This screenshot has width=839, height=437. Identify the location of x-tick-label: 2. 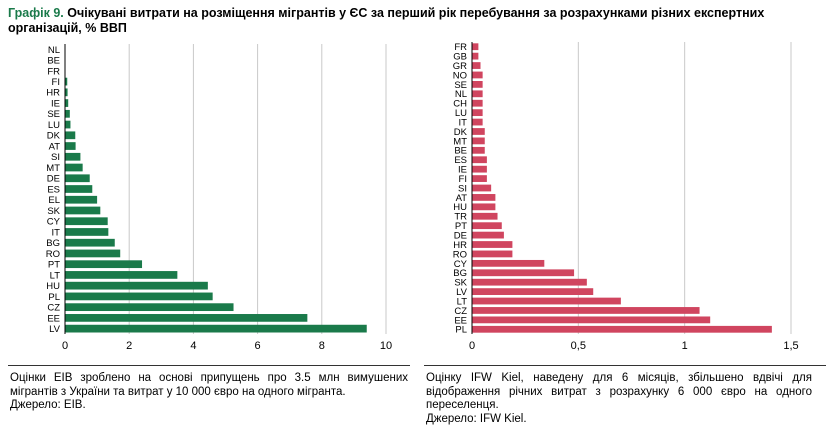
(129, 346).